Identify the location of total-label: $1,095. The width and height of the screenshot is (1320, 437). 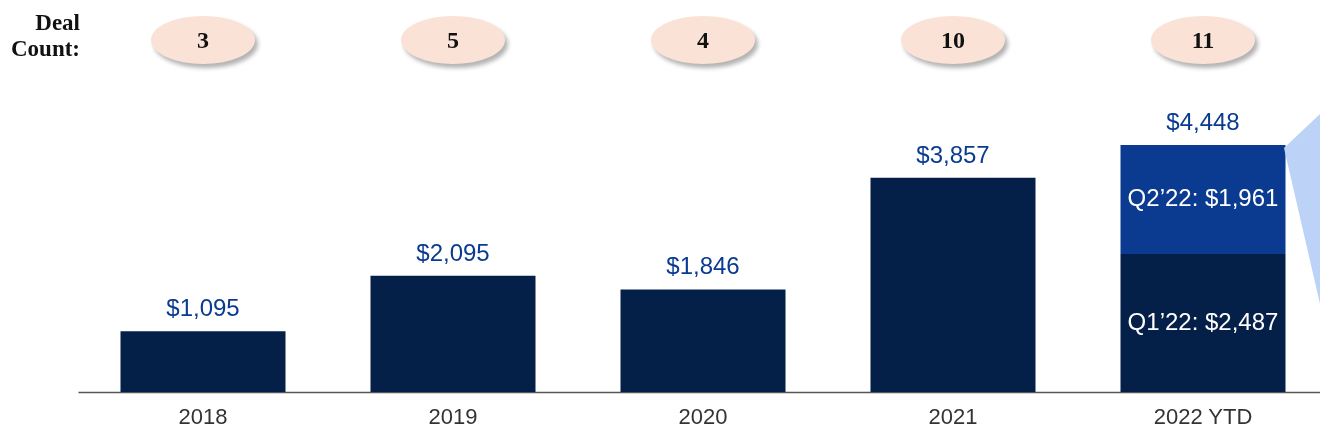
(203, 308).